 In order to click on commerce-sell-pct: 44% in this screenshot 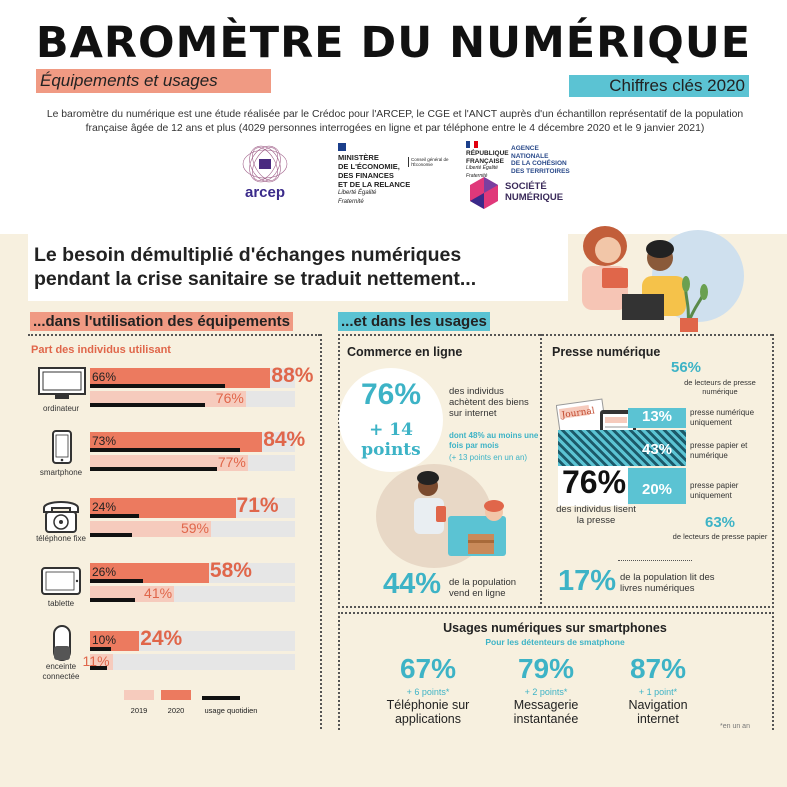, I will do `click(412, 584)`.